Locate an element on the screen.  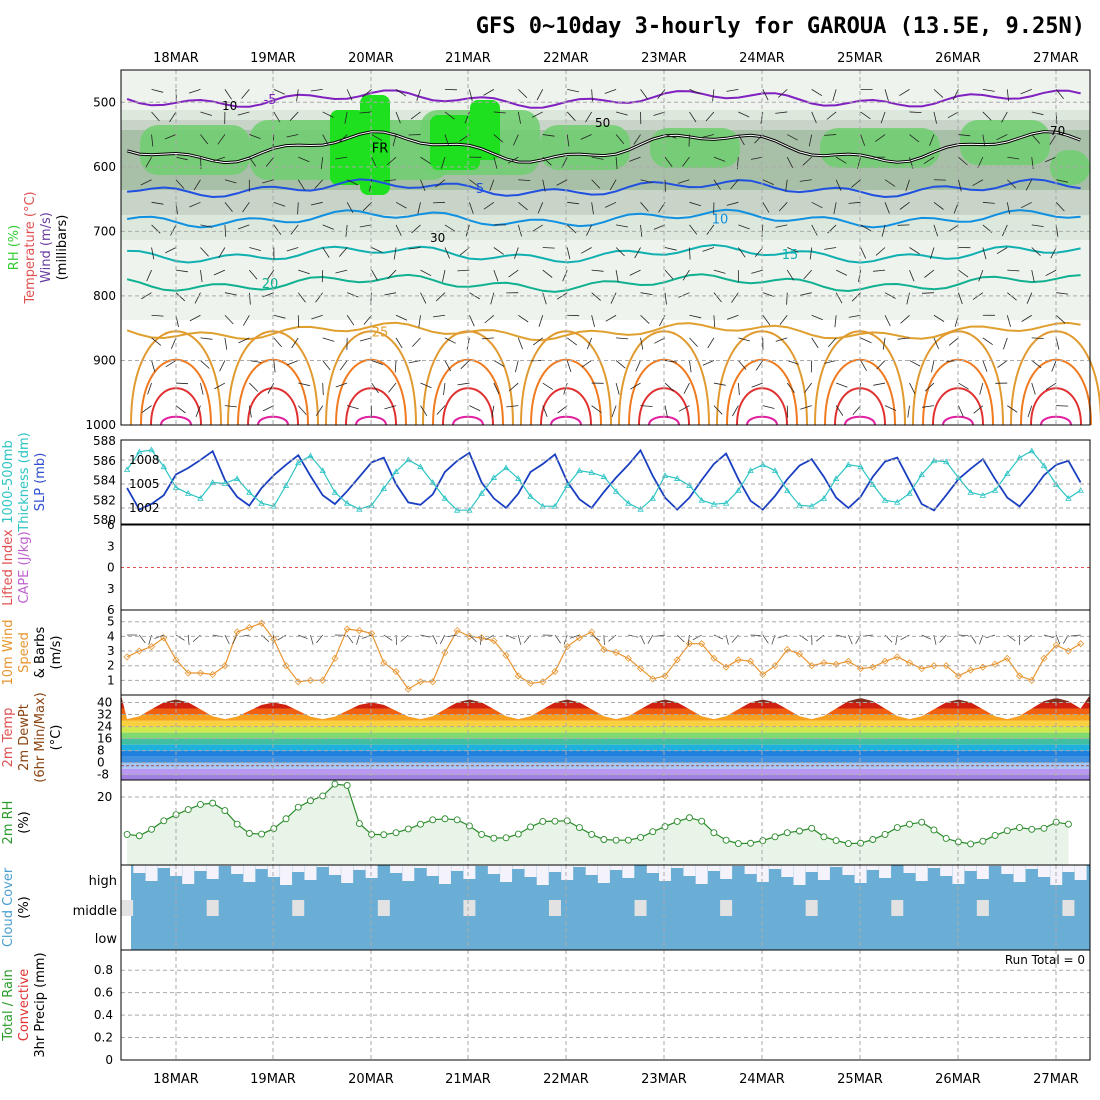
pressure-tick: 600 is located at coordinates (104, 167).